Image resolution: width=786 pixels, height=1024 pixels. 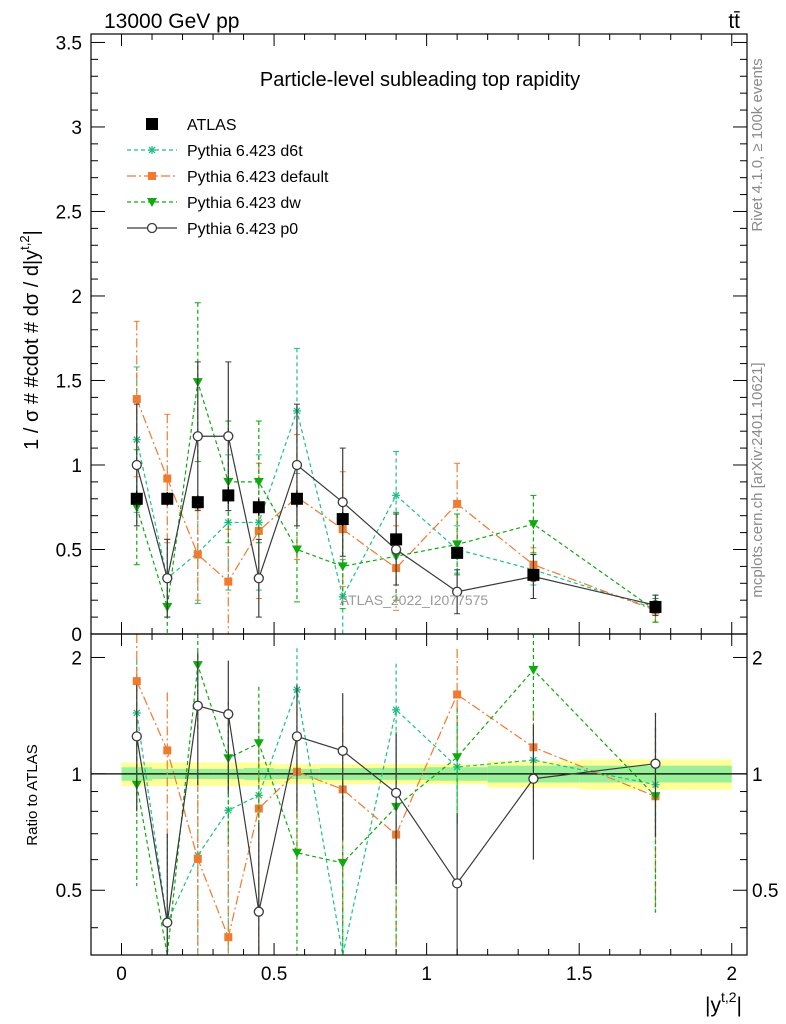 What do you see at coordinates (274, 974) in the screenshot?
I see `x-tick-label: 0.5` at bounding box center [274, 974].